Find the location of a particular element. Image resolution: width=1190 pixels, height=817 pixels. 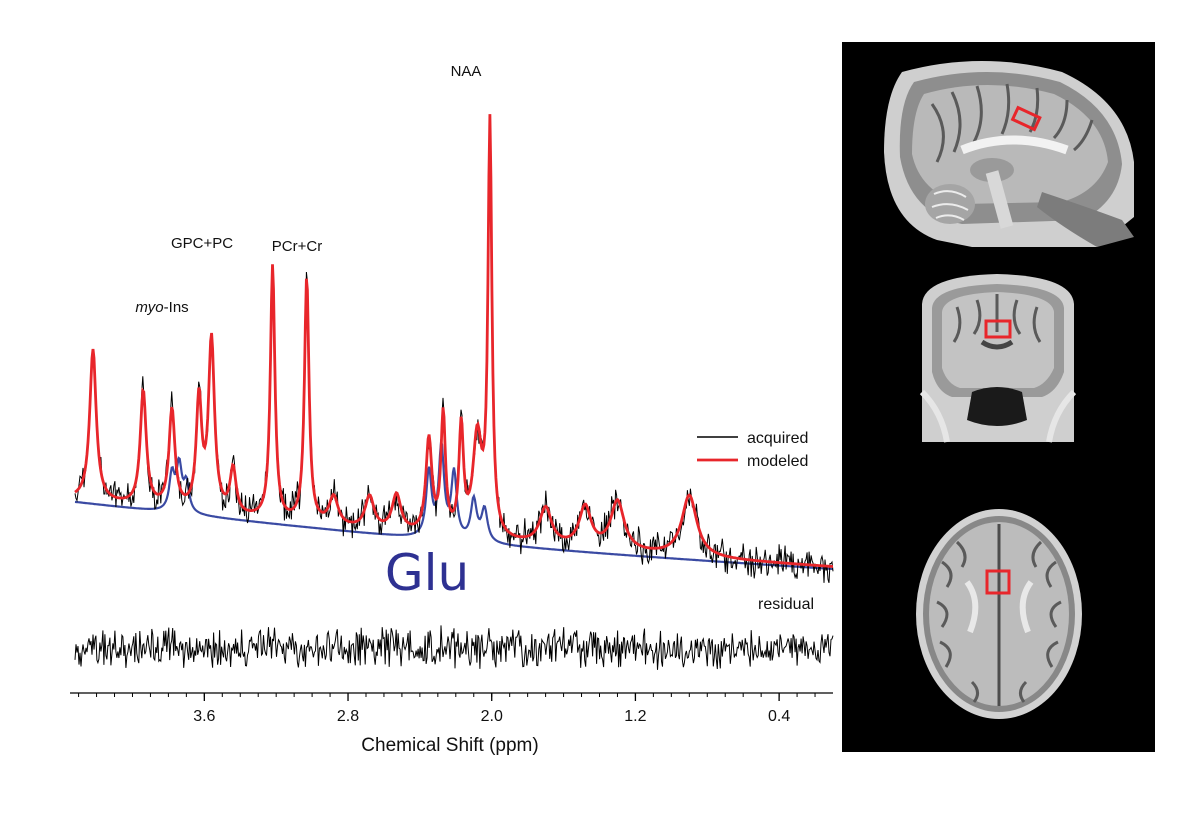

mri-sagittal-view is located at coordinates (1009, 154).